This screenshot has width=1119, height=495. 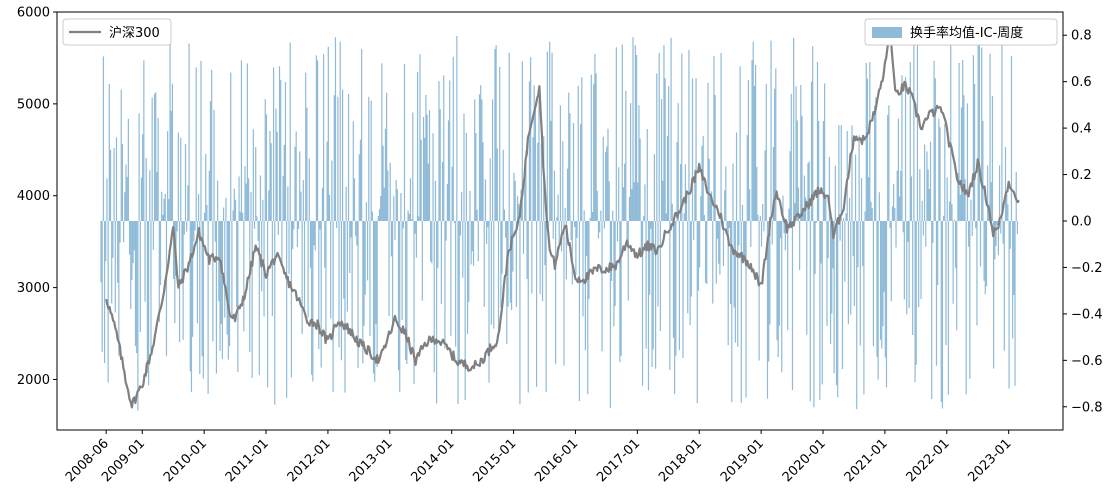 I want to click on x-tick-label: 2022-01, so click(x=928, y=460).